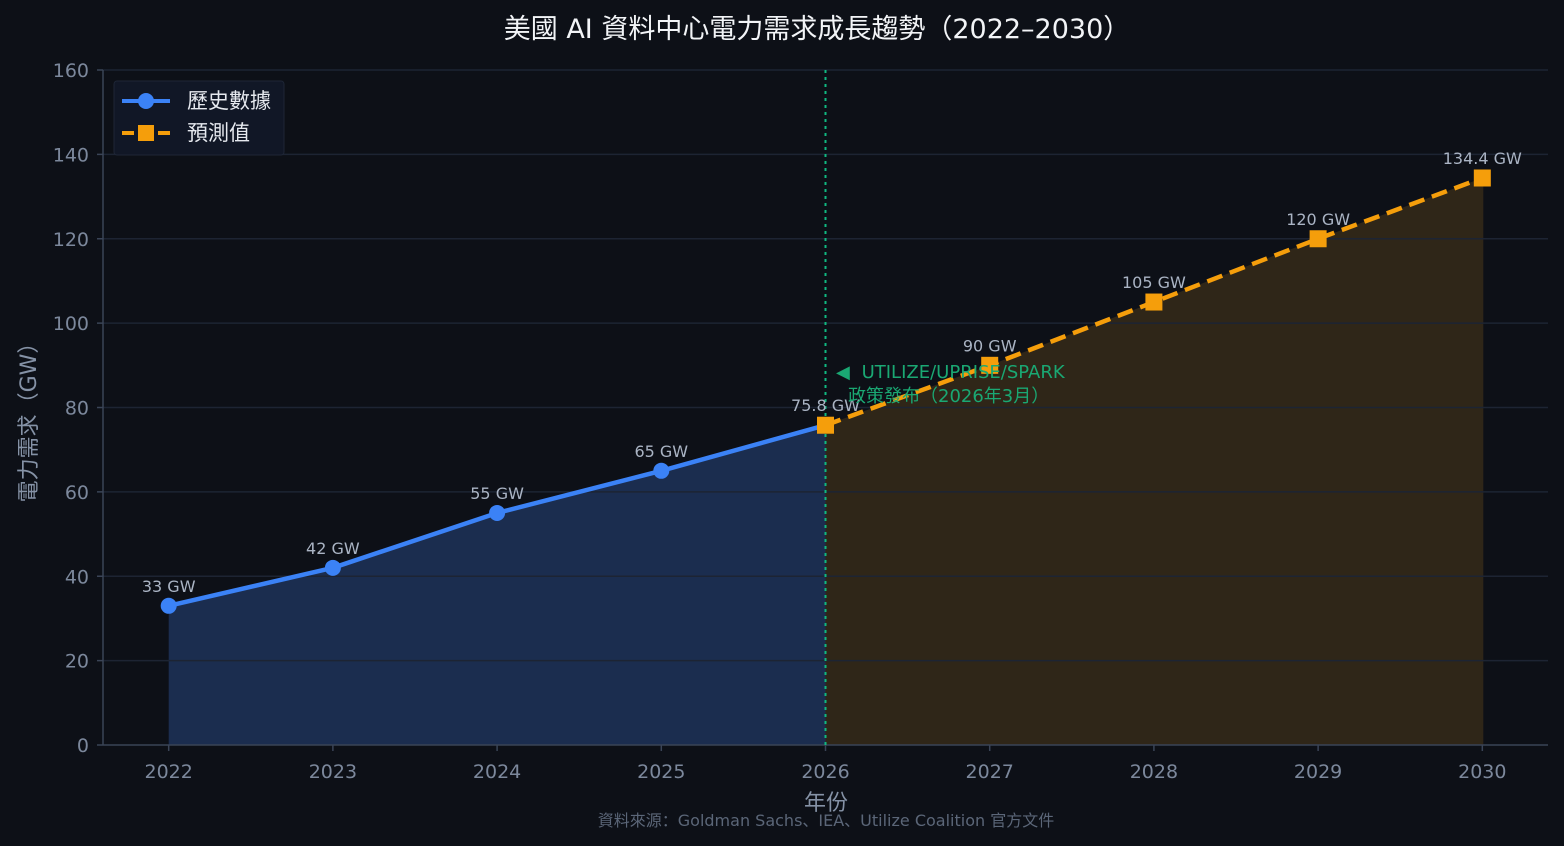  Describe the element at coordinates (990, 365) in the screenshot. I see `marker-forecast-2027` at that location.